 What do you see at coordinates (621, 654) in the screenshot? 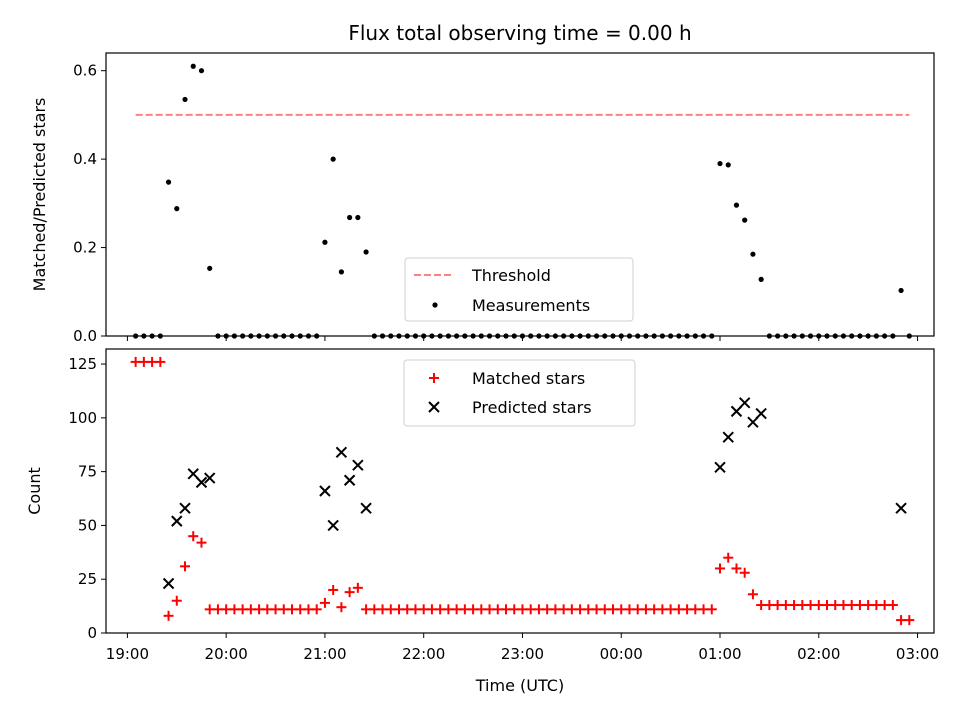
I see `x-tick-label: 00:00` at bounding box center [621, 654].